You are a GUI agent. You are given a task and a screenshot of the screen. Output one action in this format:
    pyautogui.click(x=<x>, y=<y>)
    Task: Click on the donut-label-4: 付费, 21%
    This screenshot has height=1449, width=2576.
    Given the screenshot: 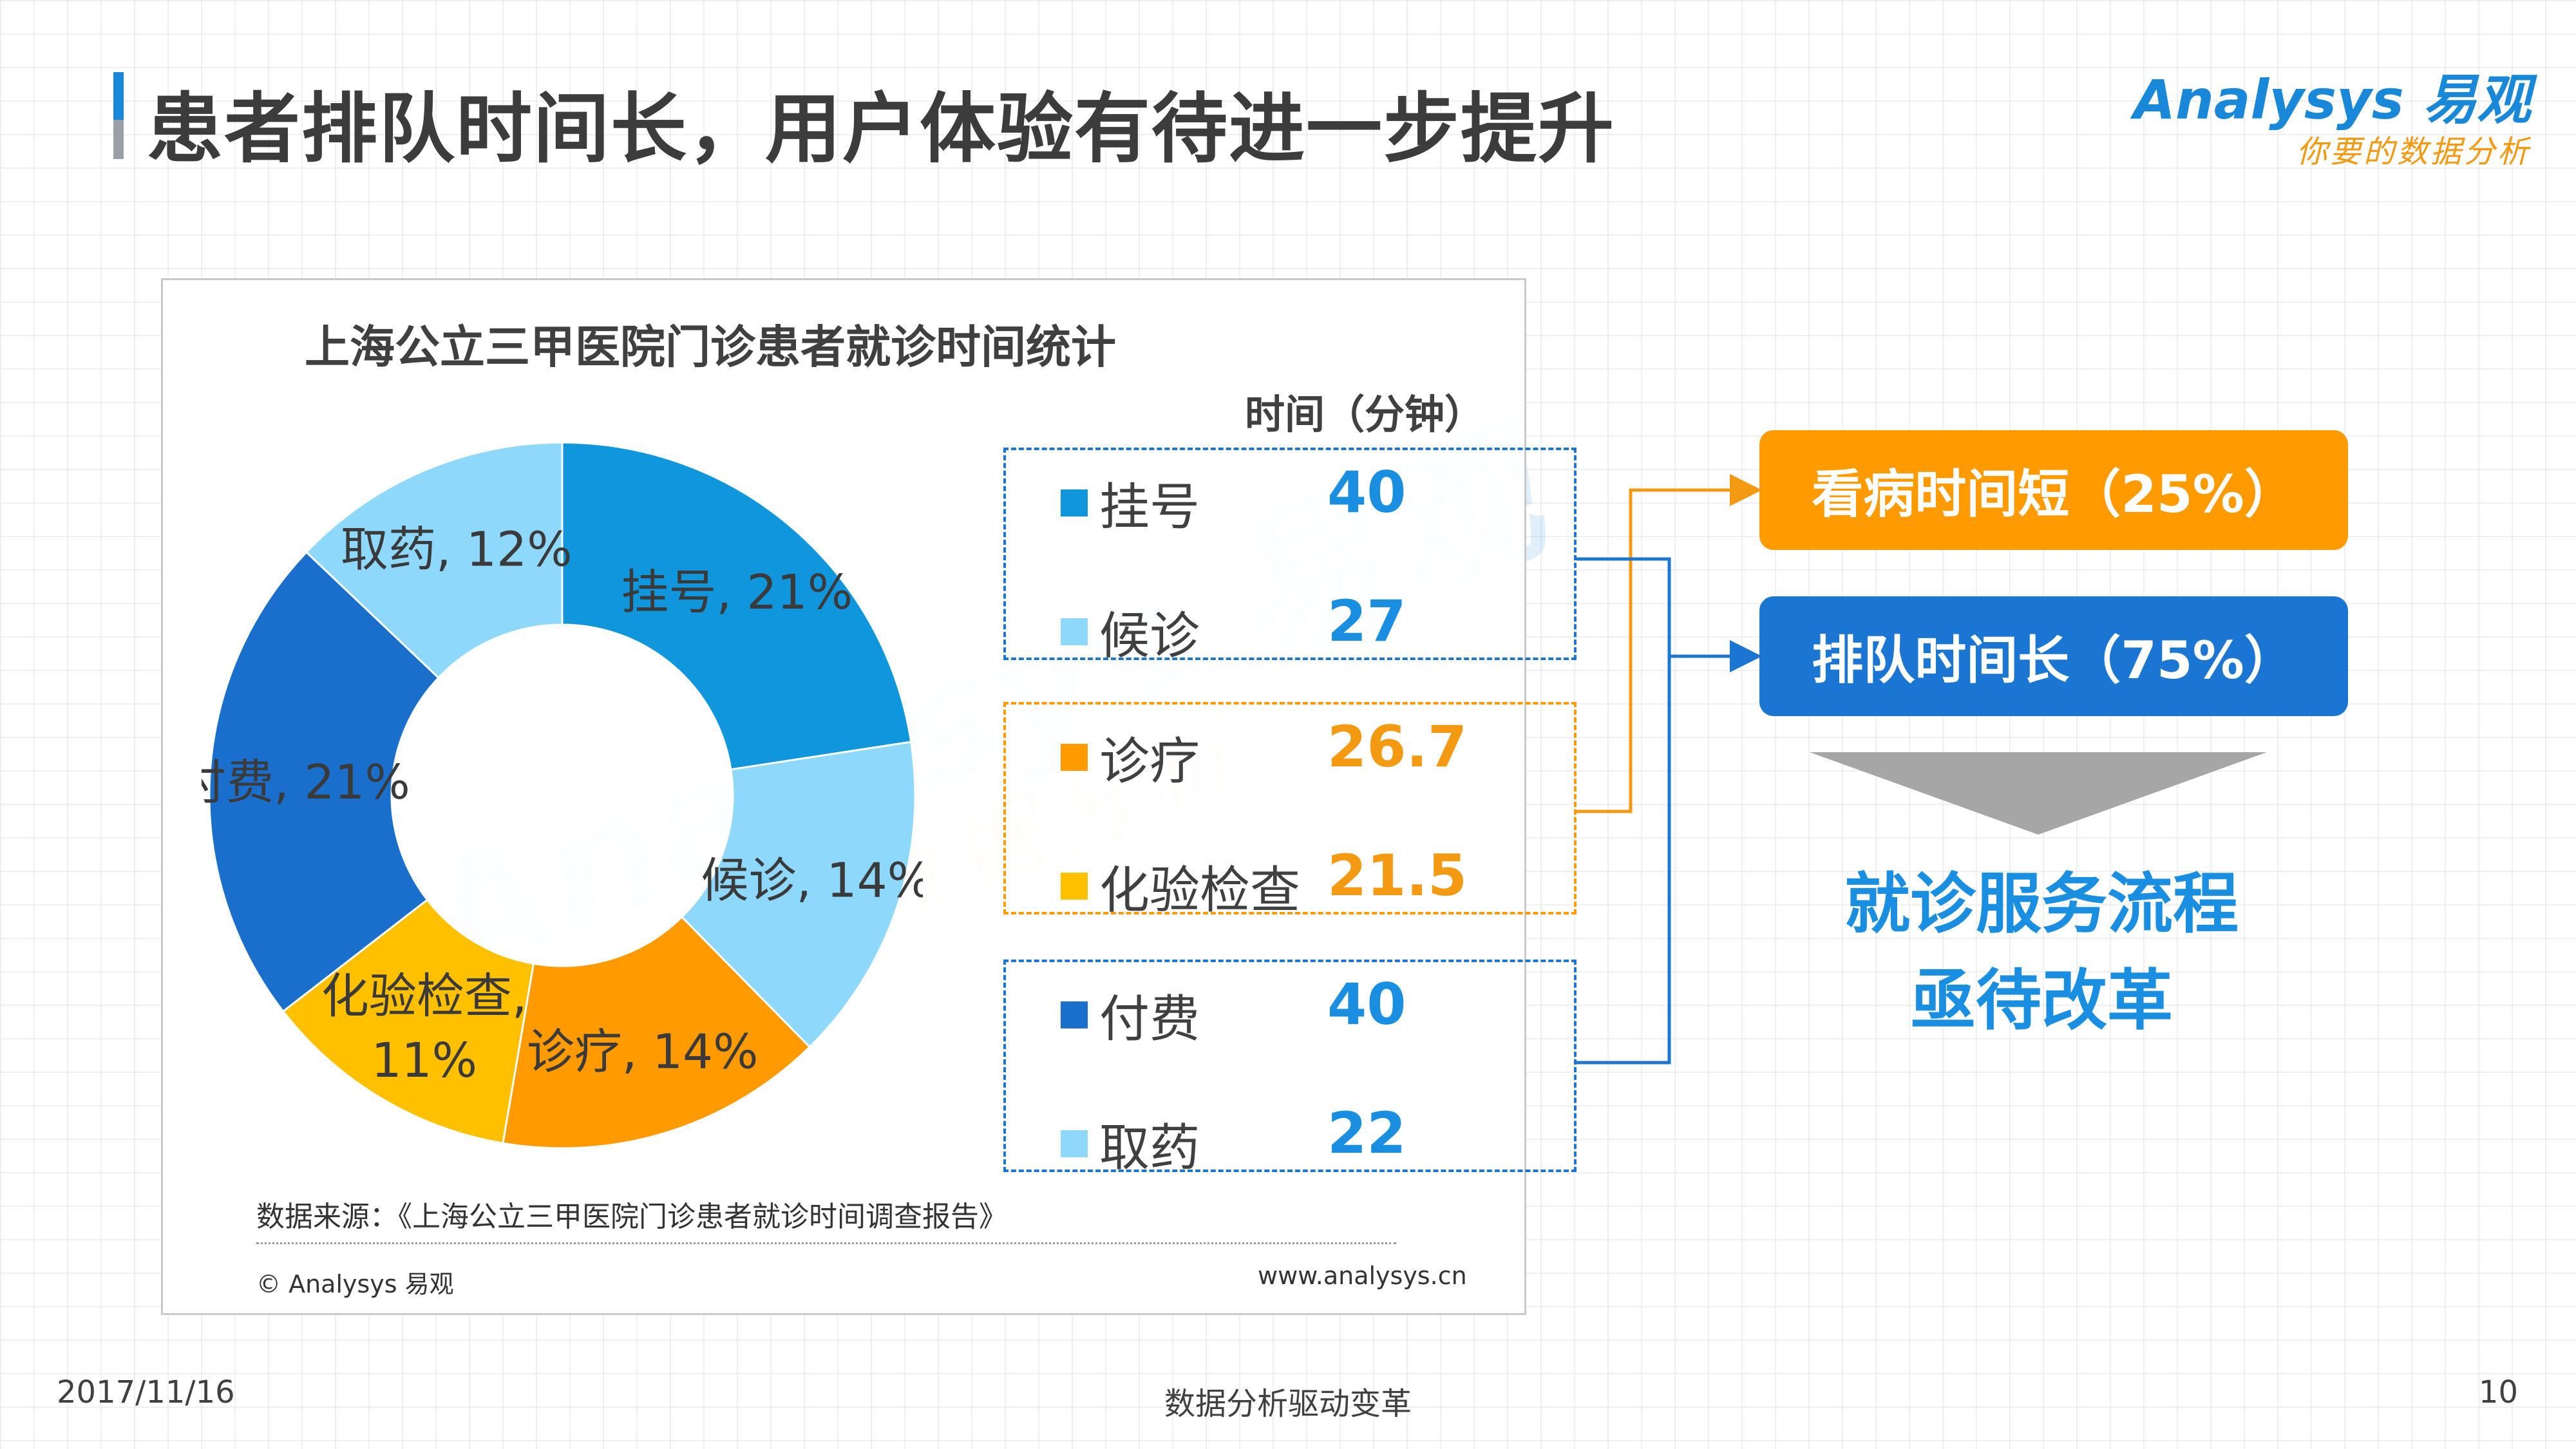 What is the action you would take?
    pyautogui.click(x=306, y=782)
    